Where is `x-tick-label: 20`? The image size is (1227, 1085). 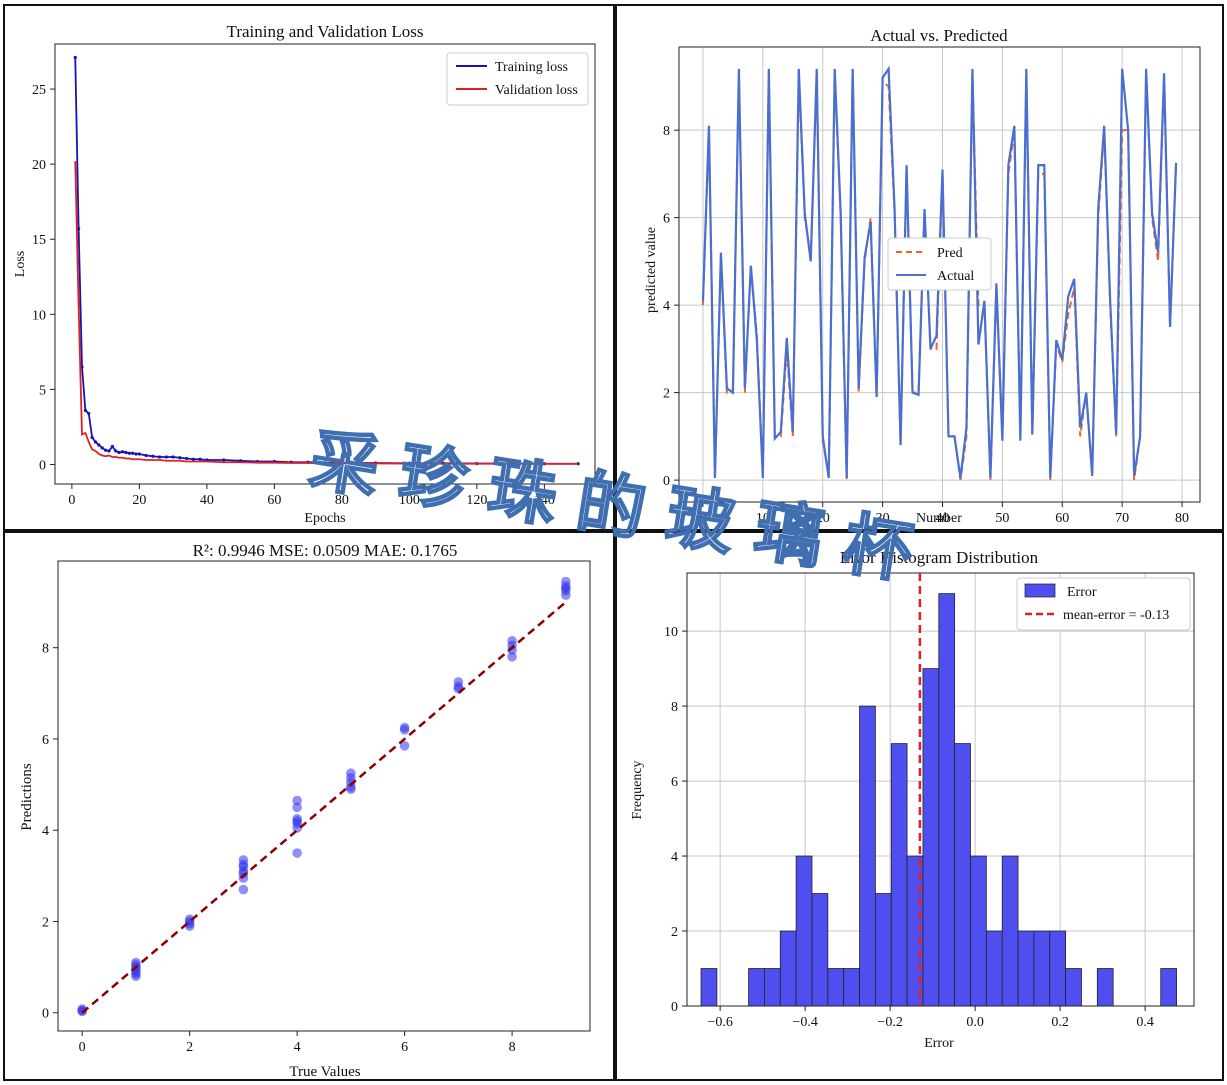 x-tick-label: 20 is located at coordinates (823, 518).